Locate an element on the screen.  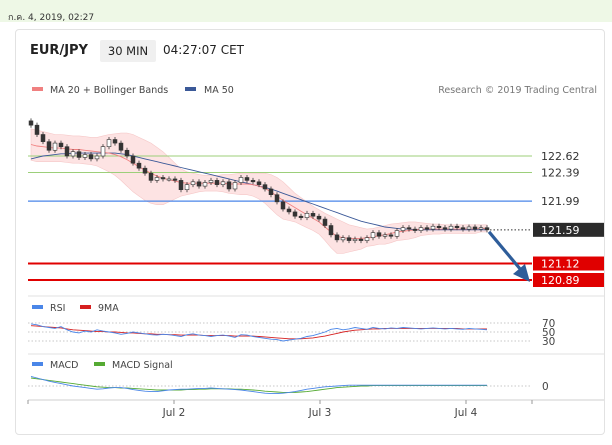
level-tag-bg-120.89 is located at coordinates (568, 280).